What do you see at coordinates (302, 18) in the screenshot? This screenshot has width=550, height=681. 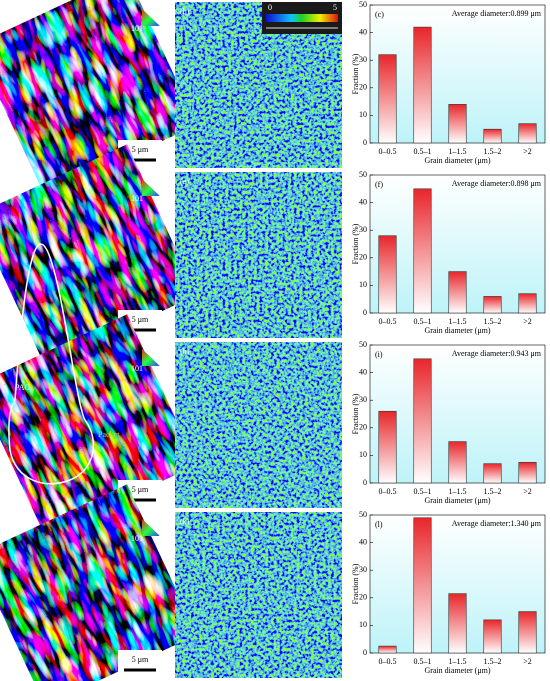 I see `colorbar` at bounding box center [302, 18].